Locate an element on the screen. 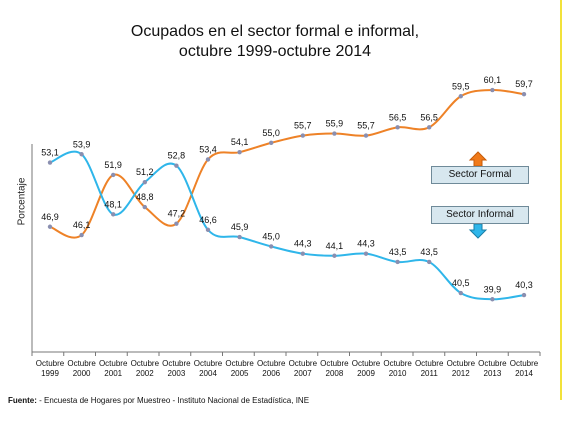 This screenshot has height=425, width=566. data-label: 40,5 is located at coordinates (461, 283).